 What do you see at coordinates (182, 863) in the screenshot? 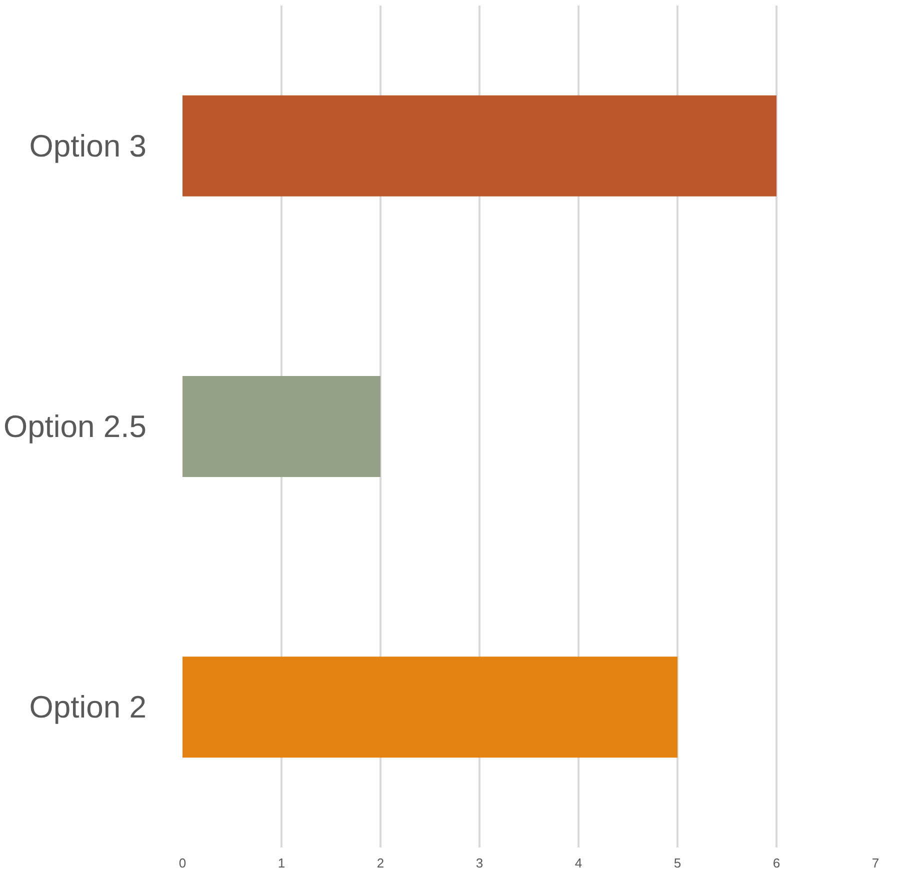
I see `x-tick-label: 0` at bounding box center [182, 863].